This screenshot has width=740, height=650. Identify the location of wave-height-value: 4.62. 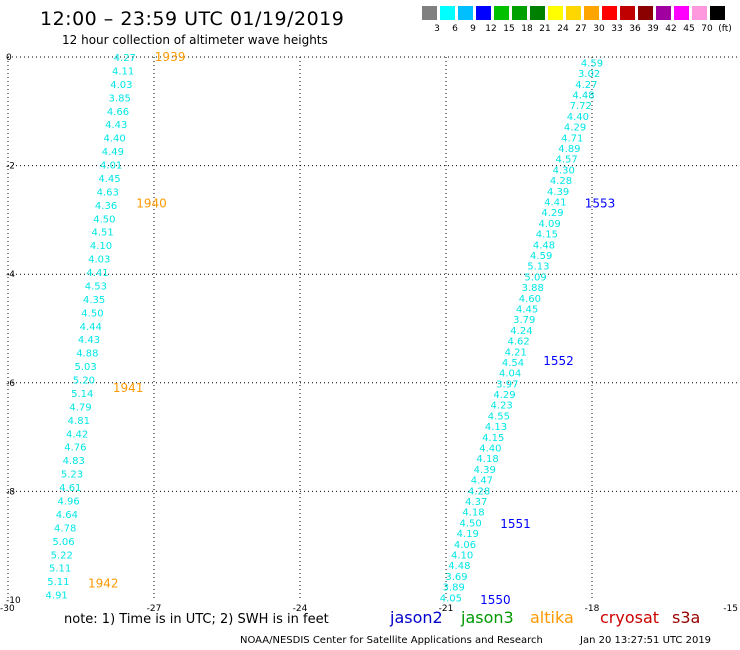
(518, 342).